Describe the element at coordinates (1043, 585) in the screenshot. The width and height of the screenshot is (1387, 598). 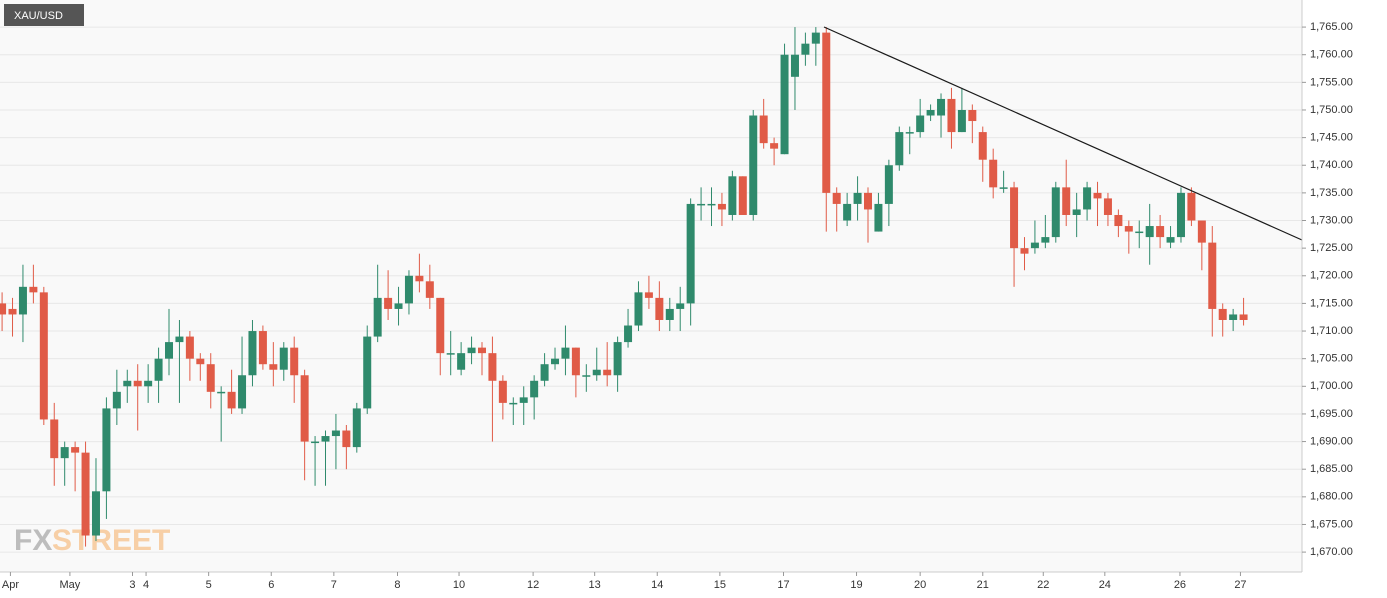
I see `x-tick-label: 22` at that location.